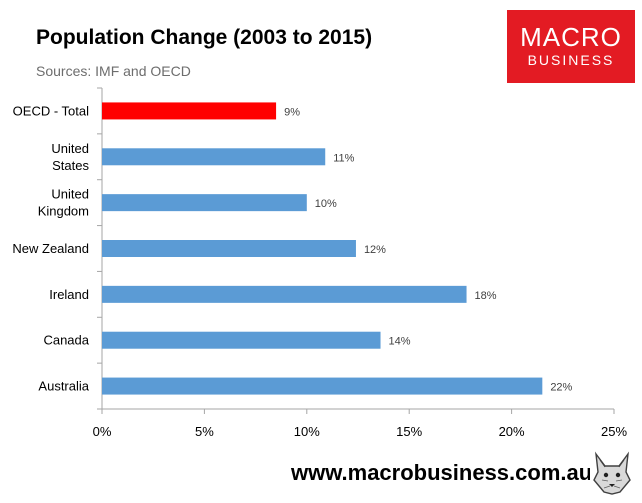 This screenshot has width=642, height=503. What do you see at coordinates (63, 211) in the screenshot?
I see `category-label-line: Kingdom` at bounding box center [63, 211].